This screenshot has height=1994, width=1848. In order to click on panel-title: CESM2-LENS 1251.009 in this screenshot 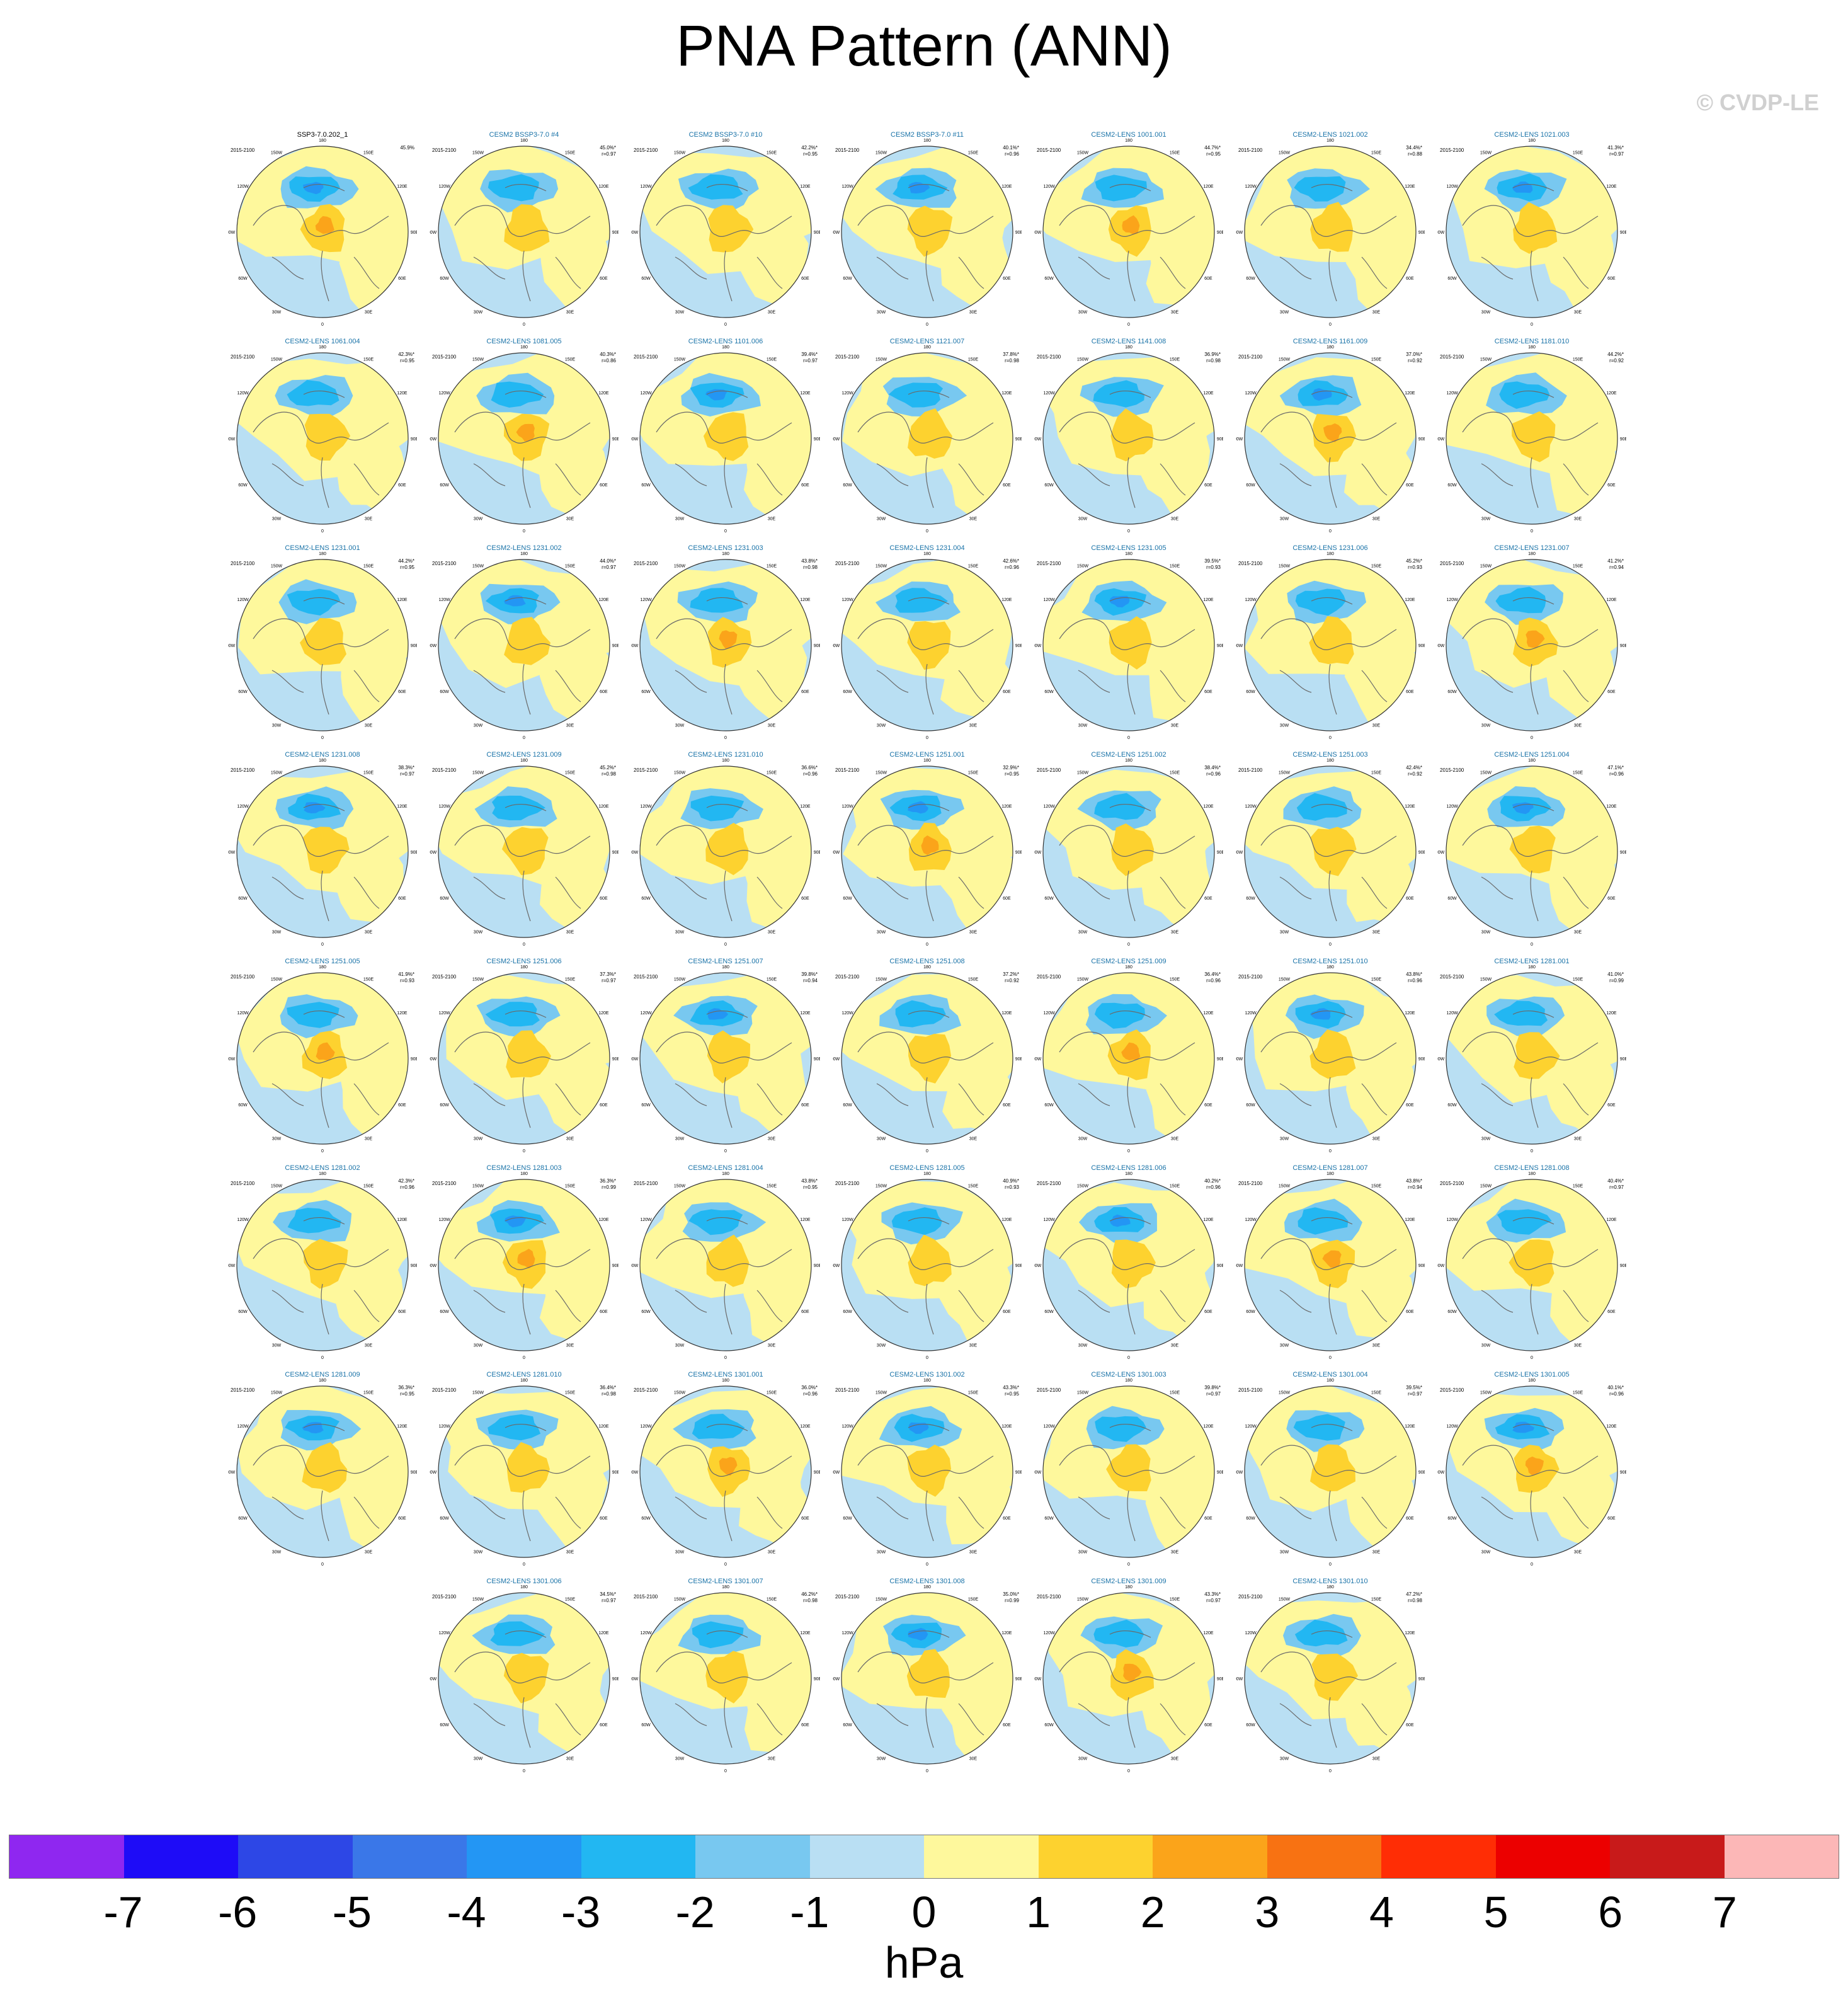, I will do `click(1128, 961)`.